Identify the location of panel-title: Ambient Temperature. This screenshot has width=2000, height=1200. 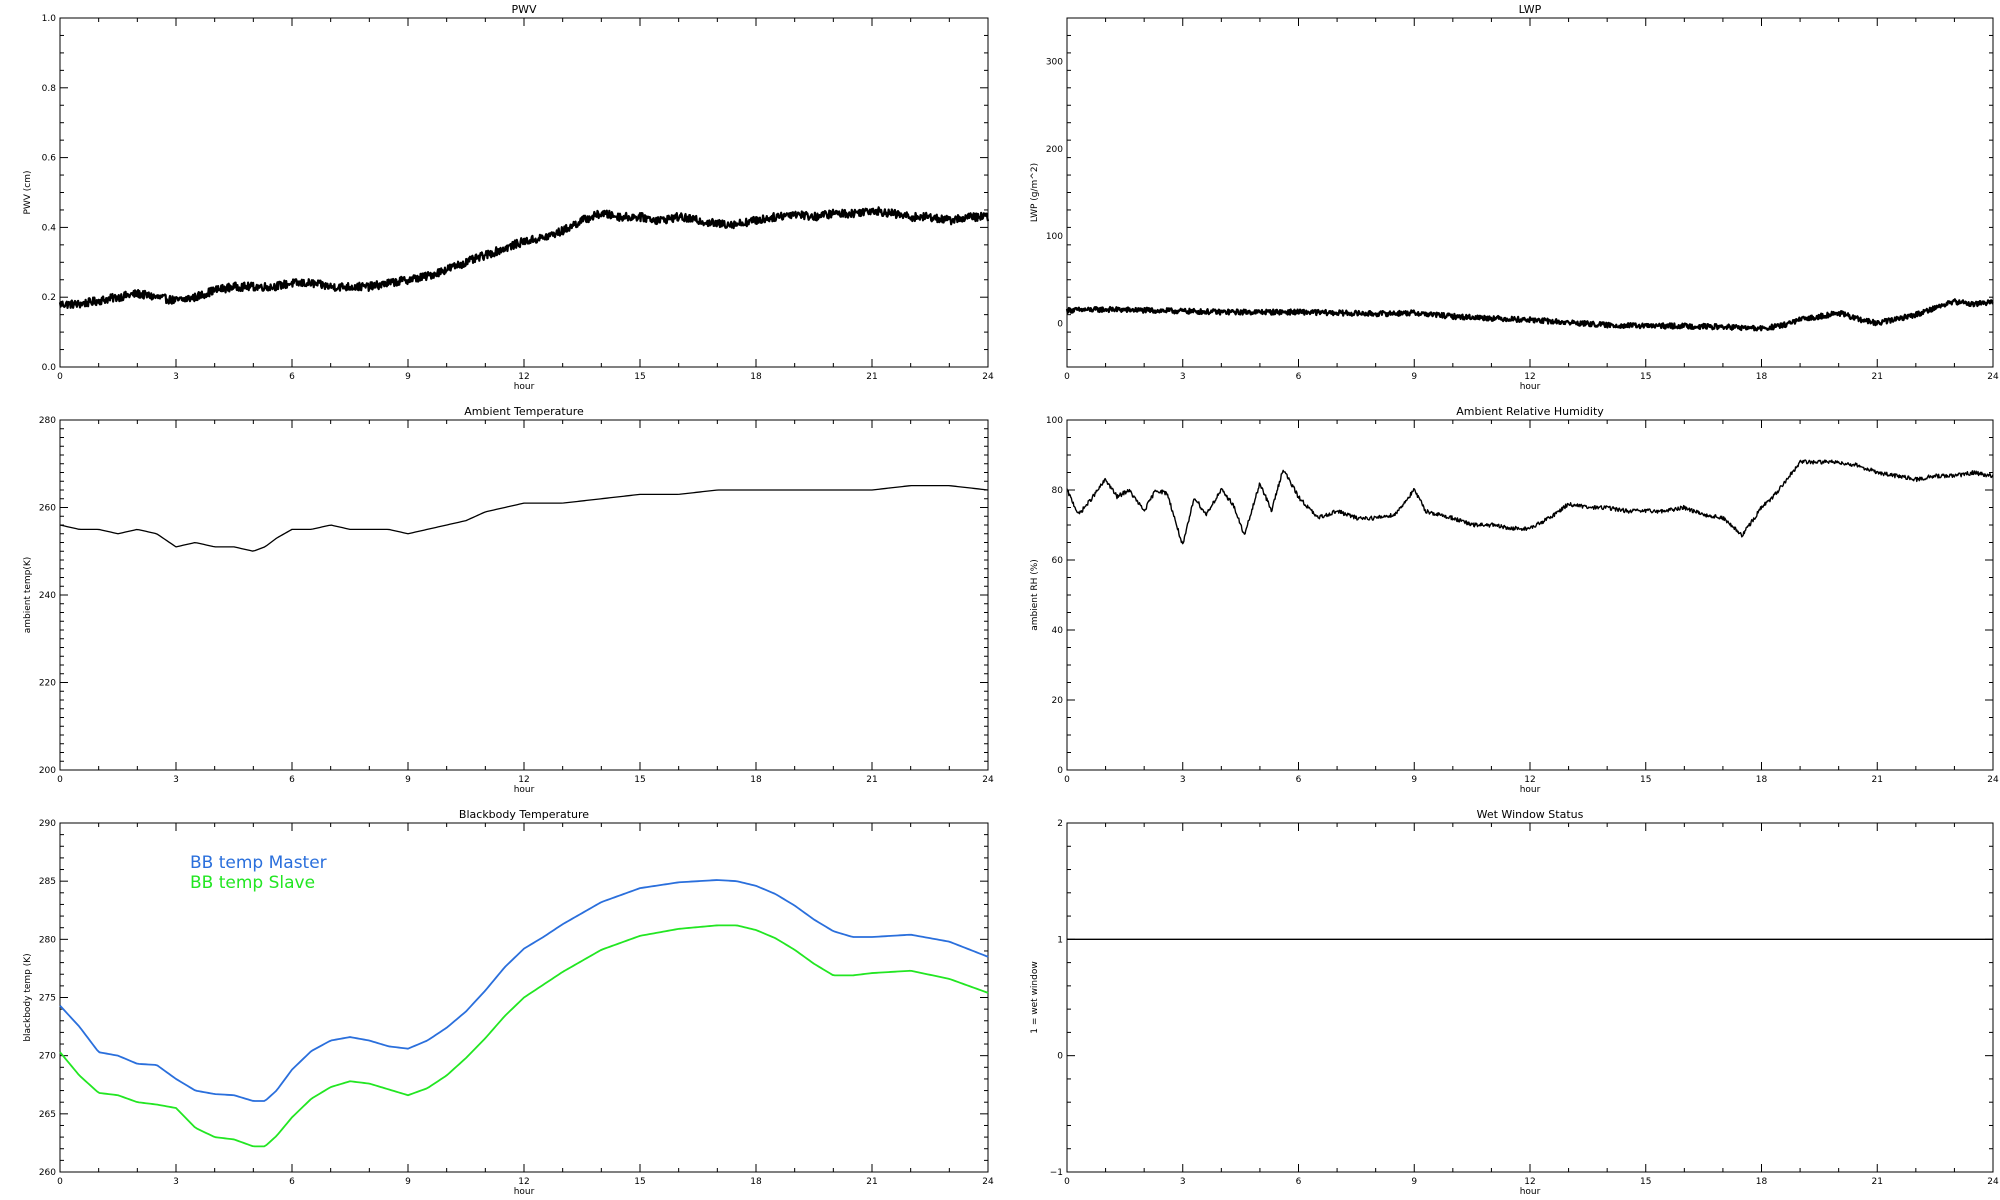
(524, 411).